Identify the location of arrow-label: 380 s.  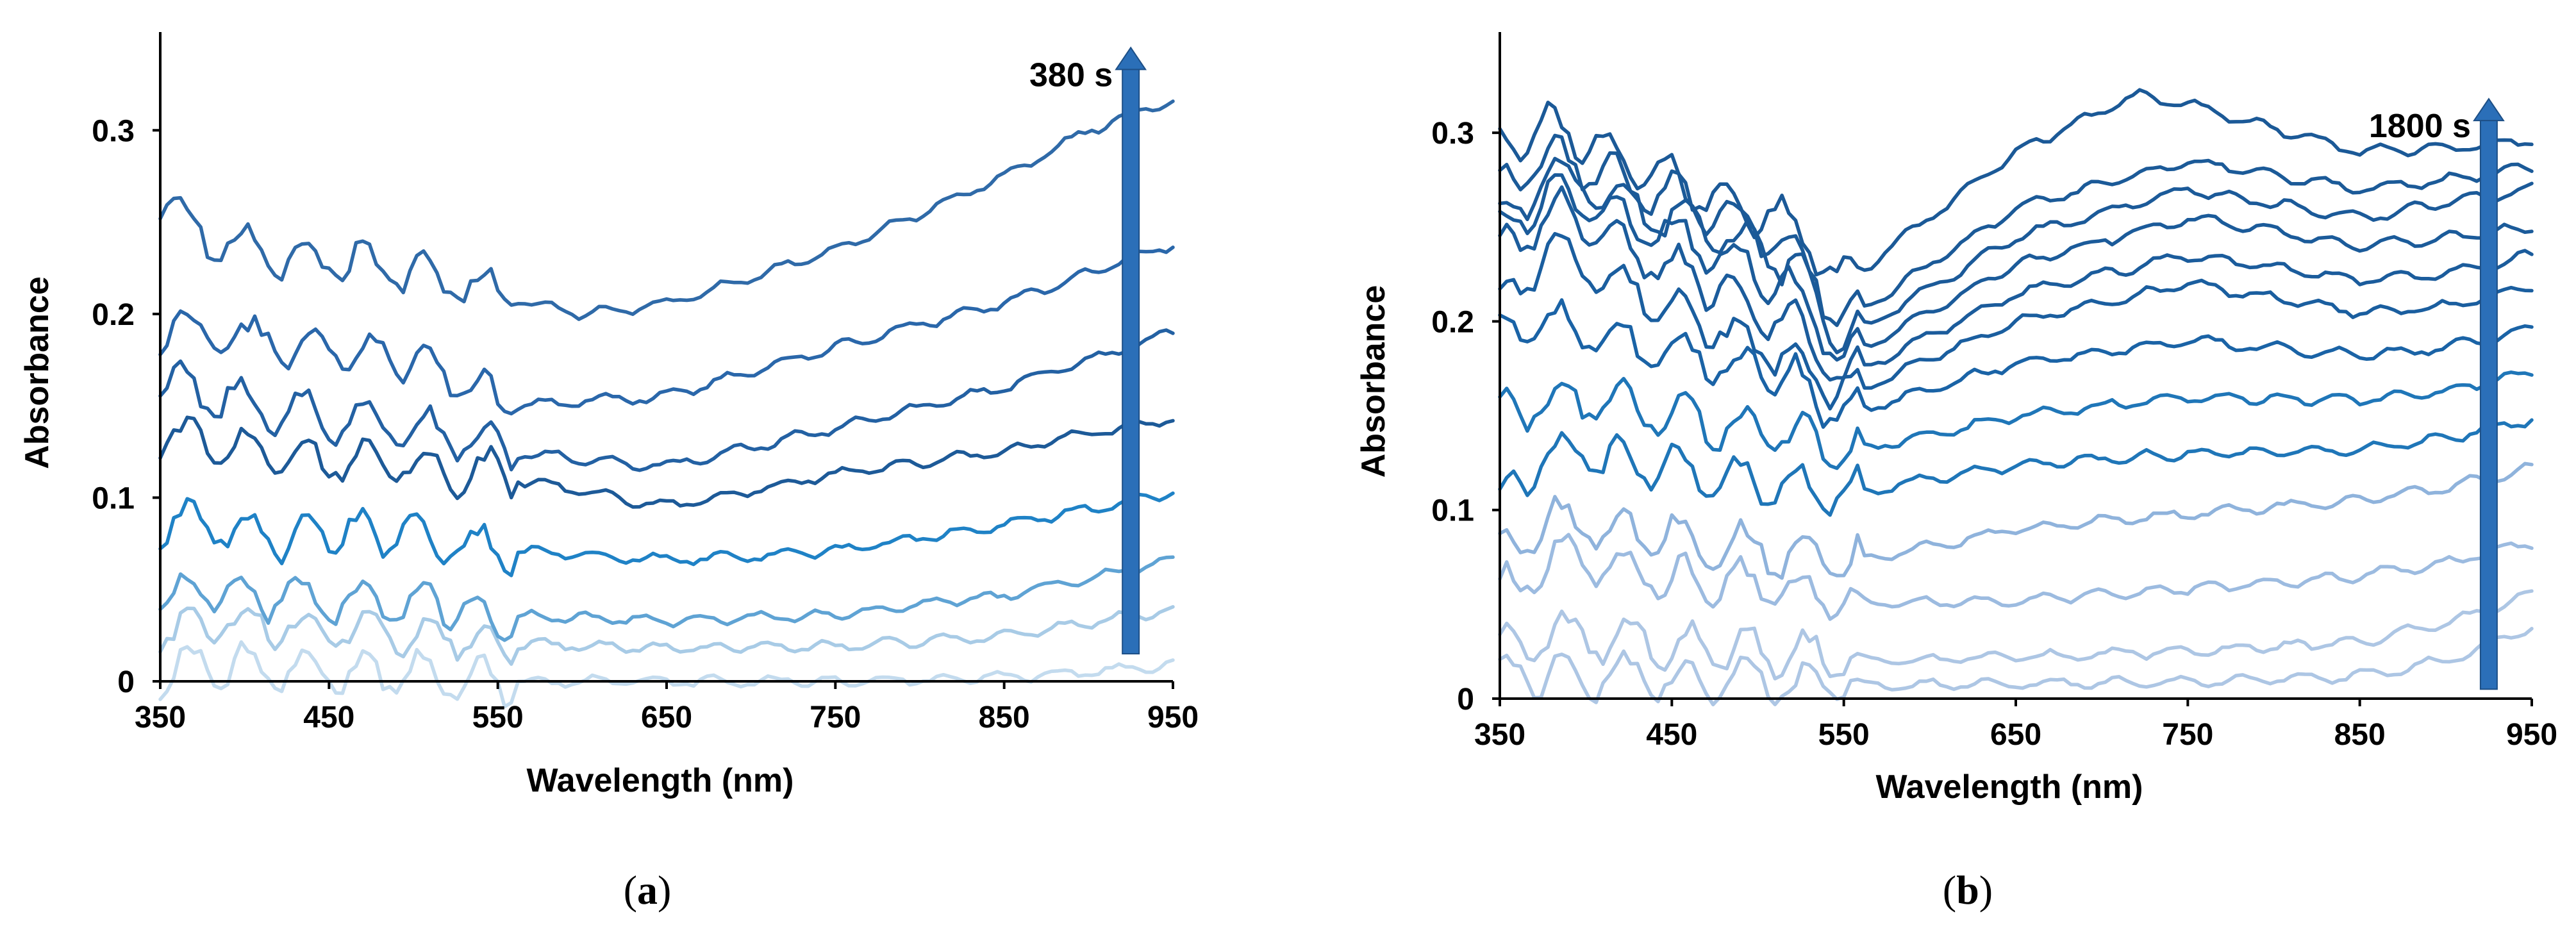
(1071, 75).